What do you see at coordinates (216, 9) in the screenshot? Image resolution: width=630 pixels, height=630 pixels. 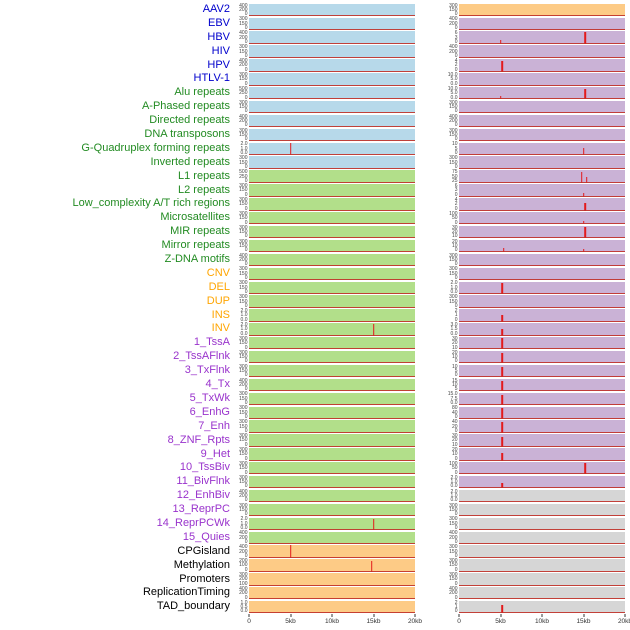 I see `row-label: AAV2` at bounding box center [216, 9].